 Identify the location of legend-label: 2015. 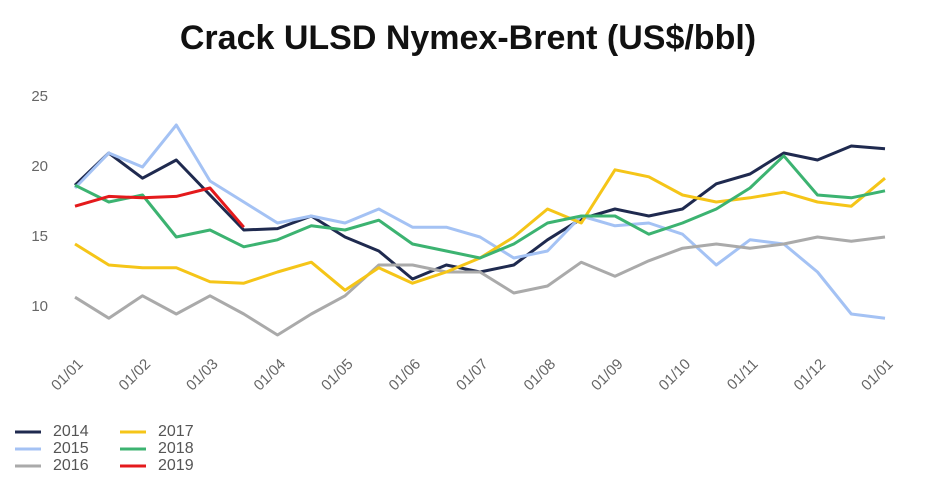
(71, 448).